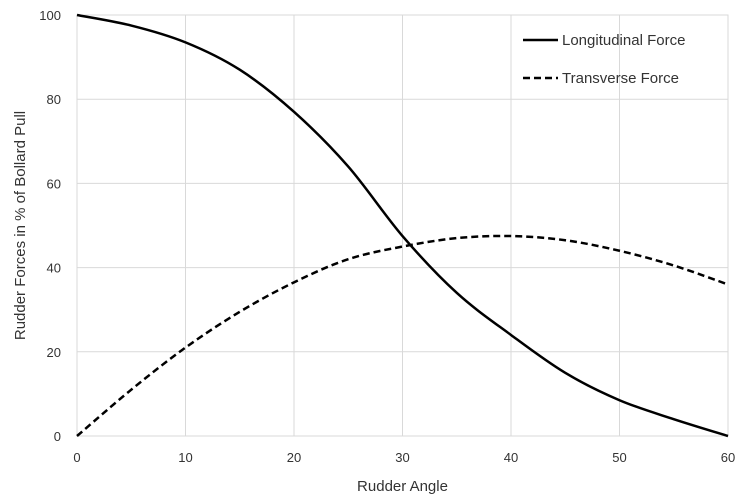 The height and width of the screenshot is (495, 738). What do you see at coordinates (54, 99) in the screenshot?
I see `y-tick-label: 80` at bounding box center [54, 99].